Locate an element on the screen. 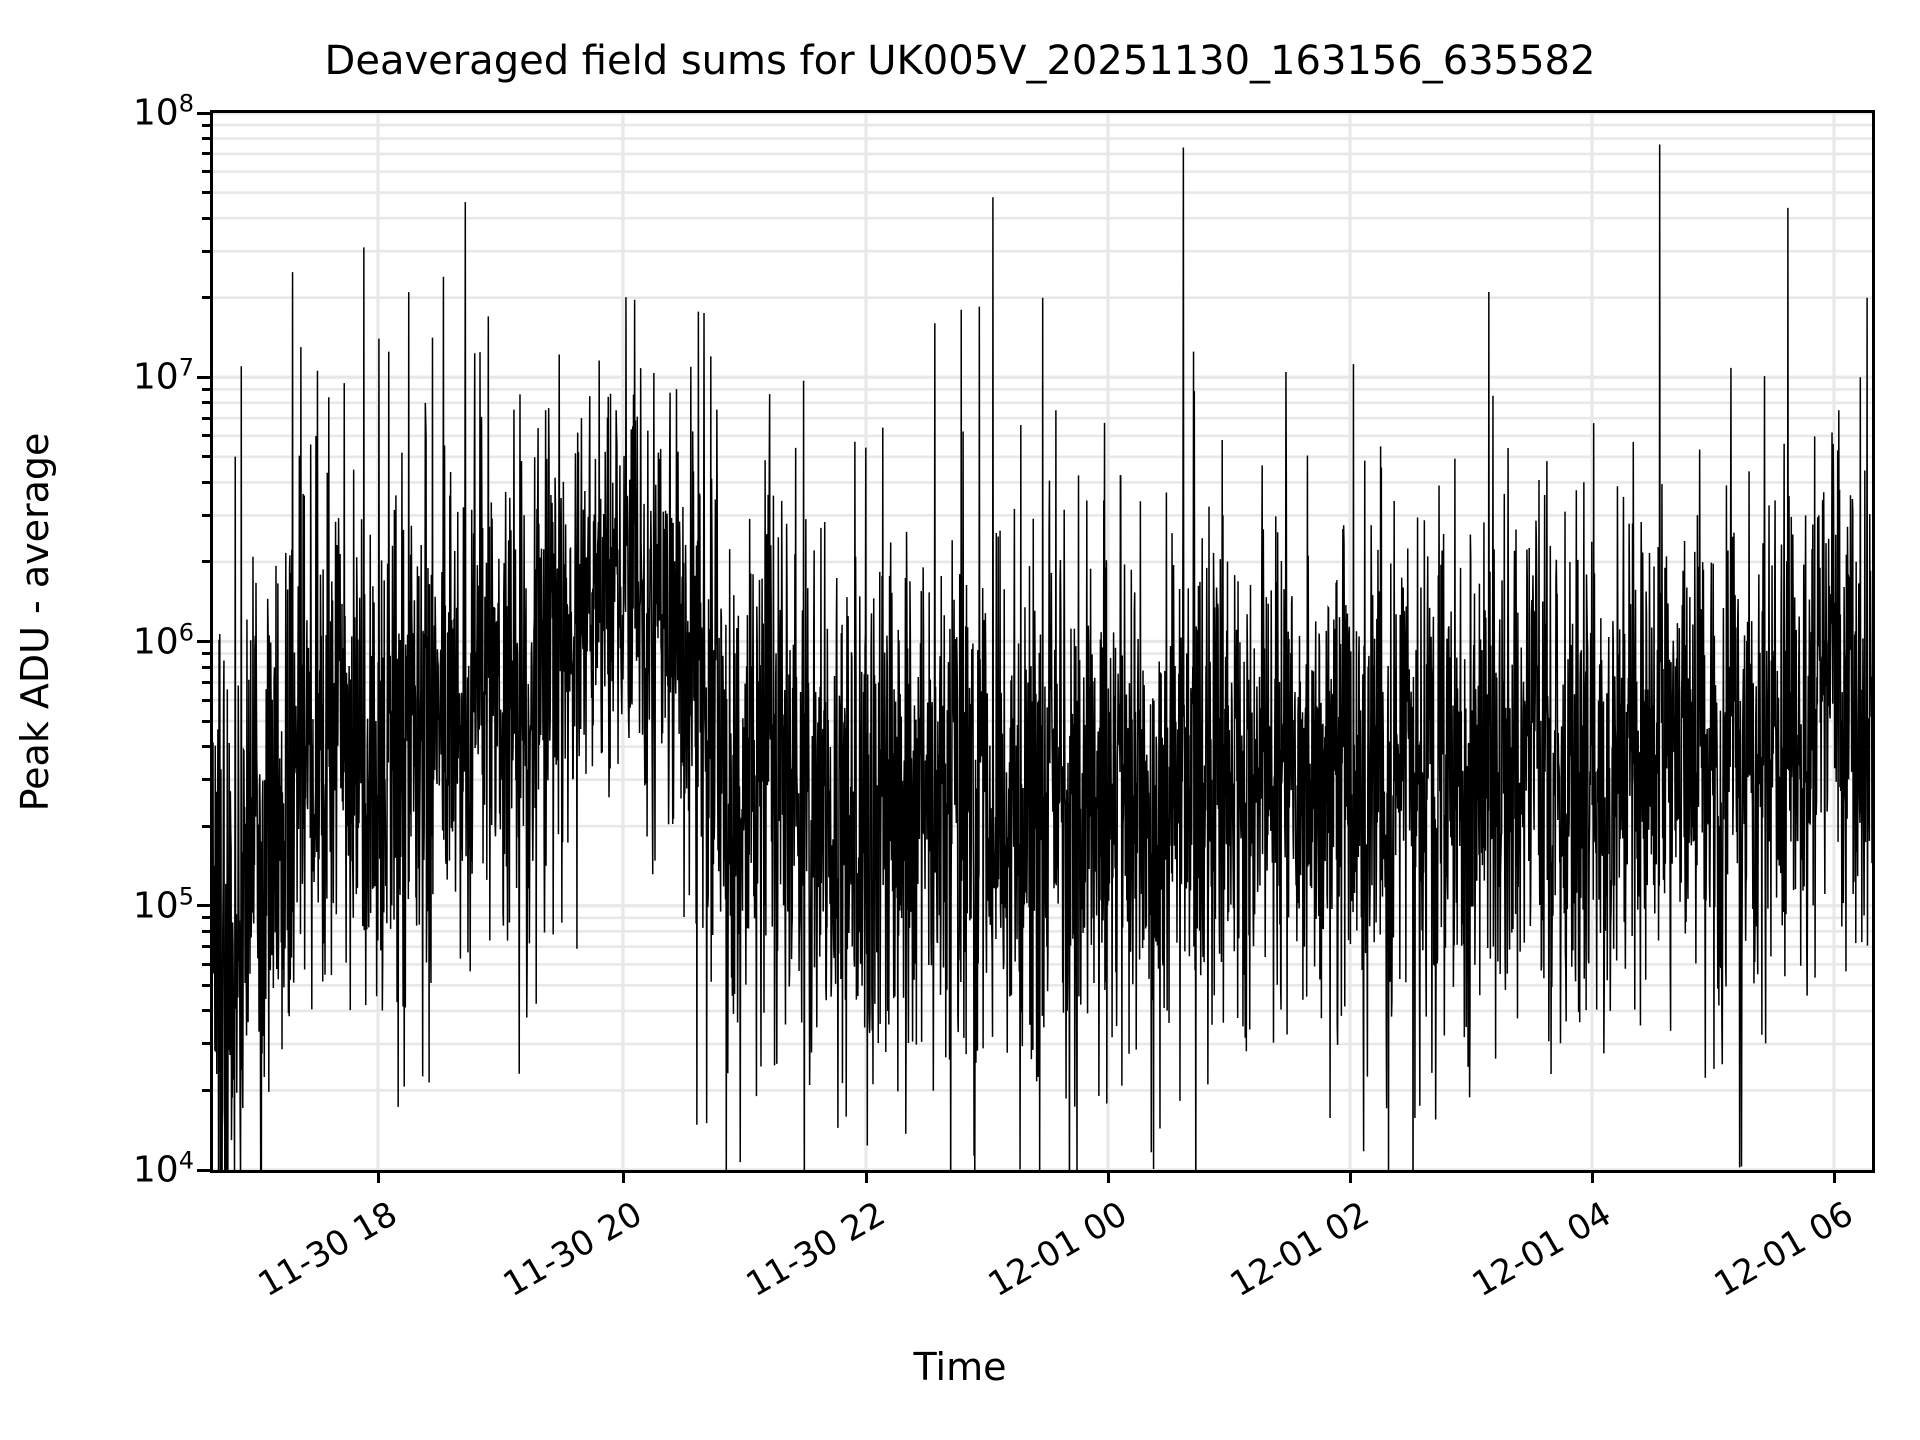 The width and height of the screenshot is (1920, 1440). x-tick-label: 12-01 06 is located at coordinates (1783, 1250).